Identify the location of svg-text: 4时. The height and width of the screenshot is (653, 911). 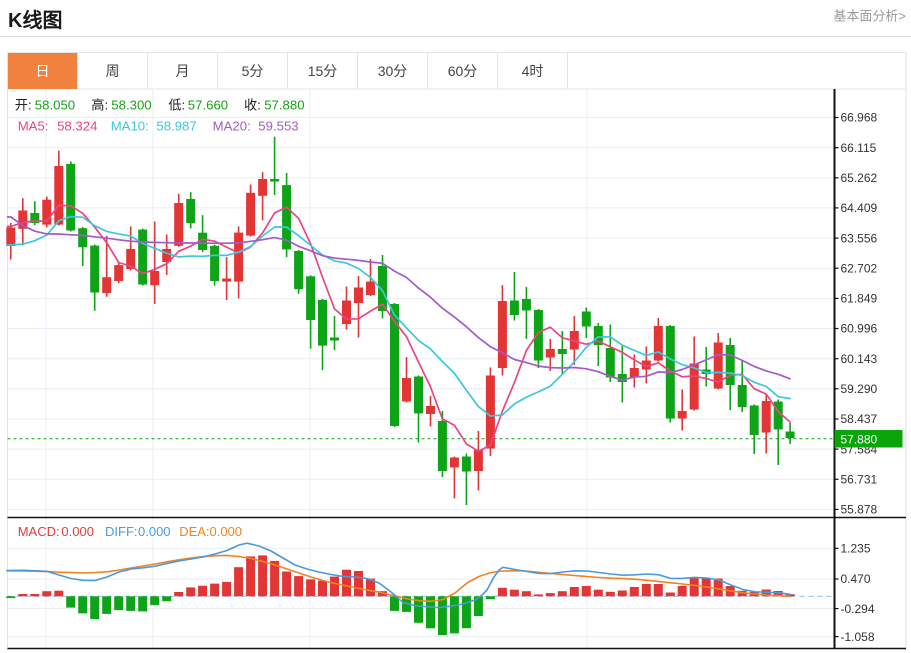
(533, 71).